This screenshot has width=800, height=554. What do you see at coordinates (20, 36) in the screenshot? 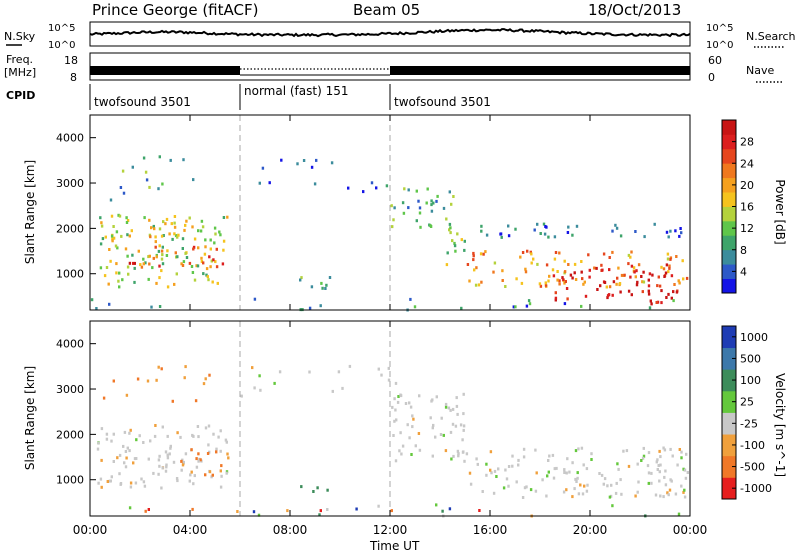
I see `noise-left-label: N.Sky` at bounding box center [20, 36].